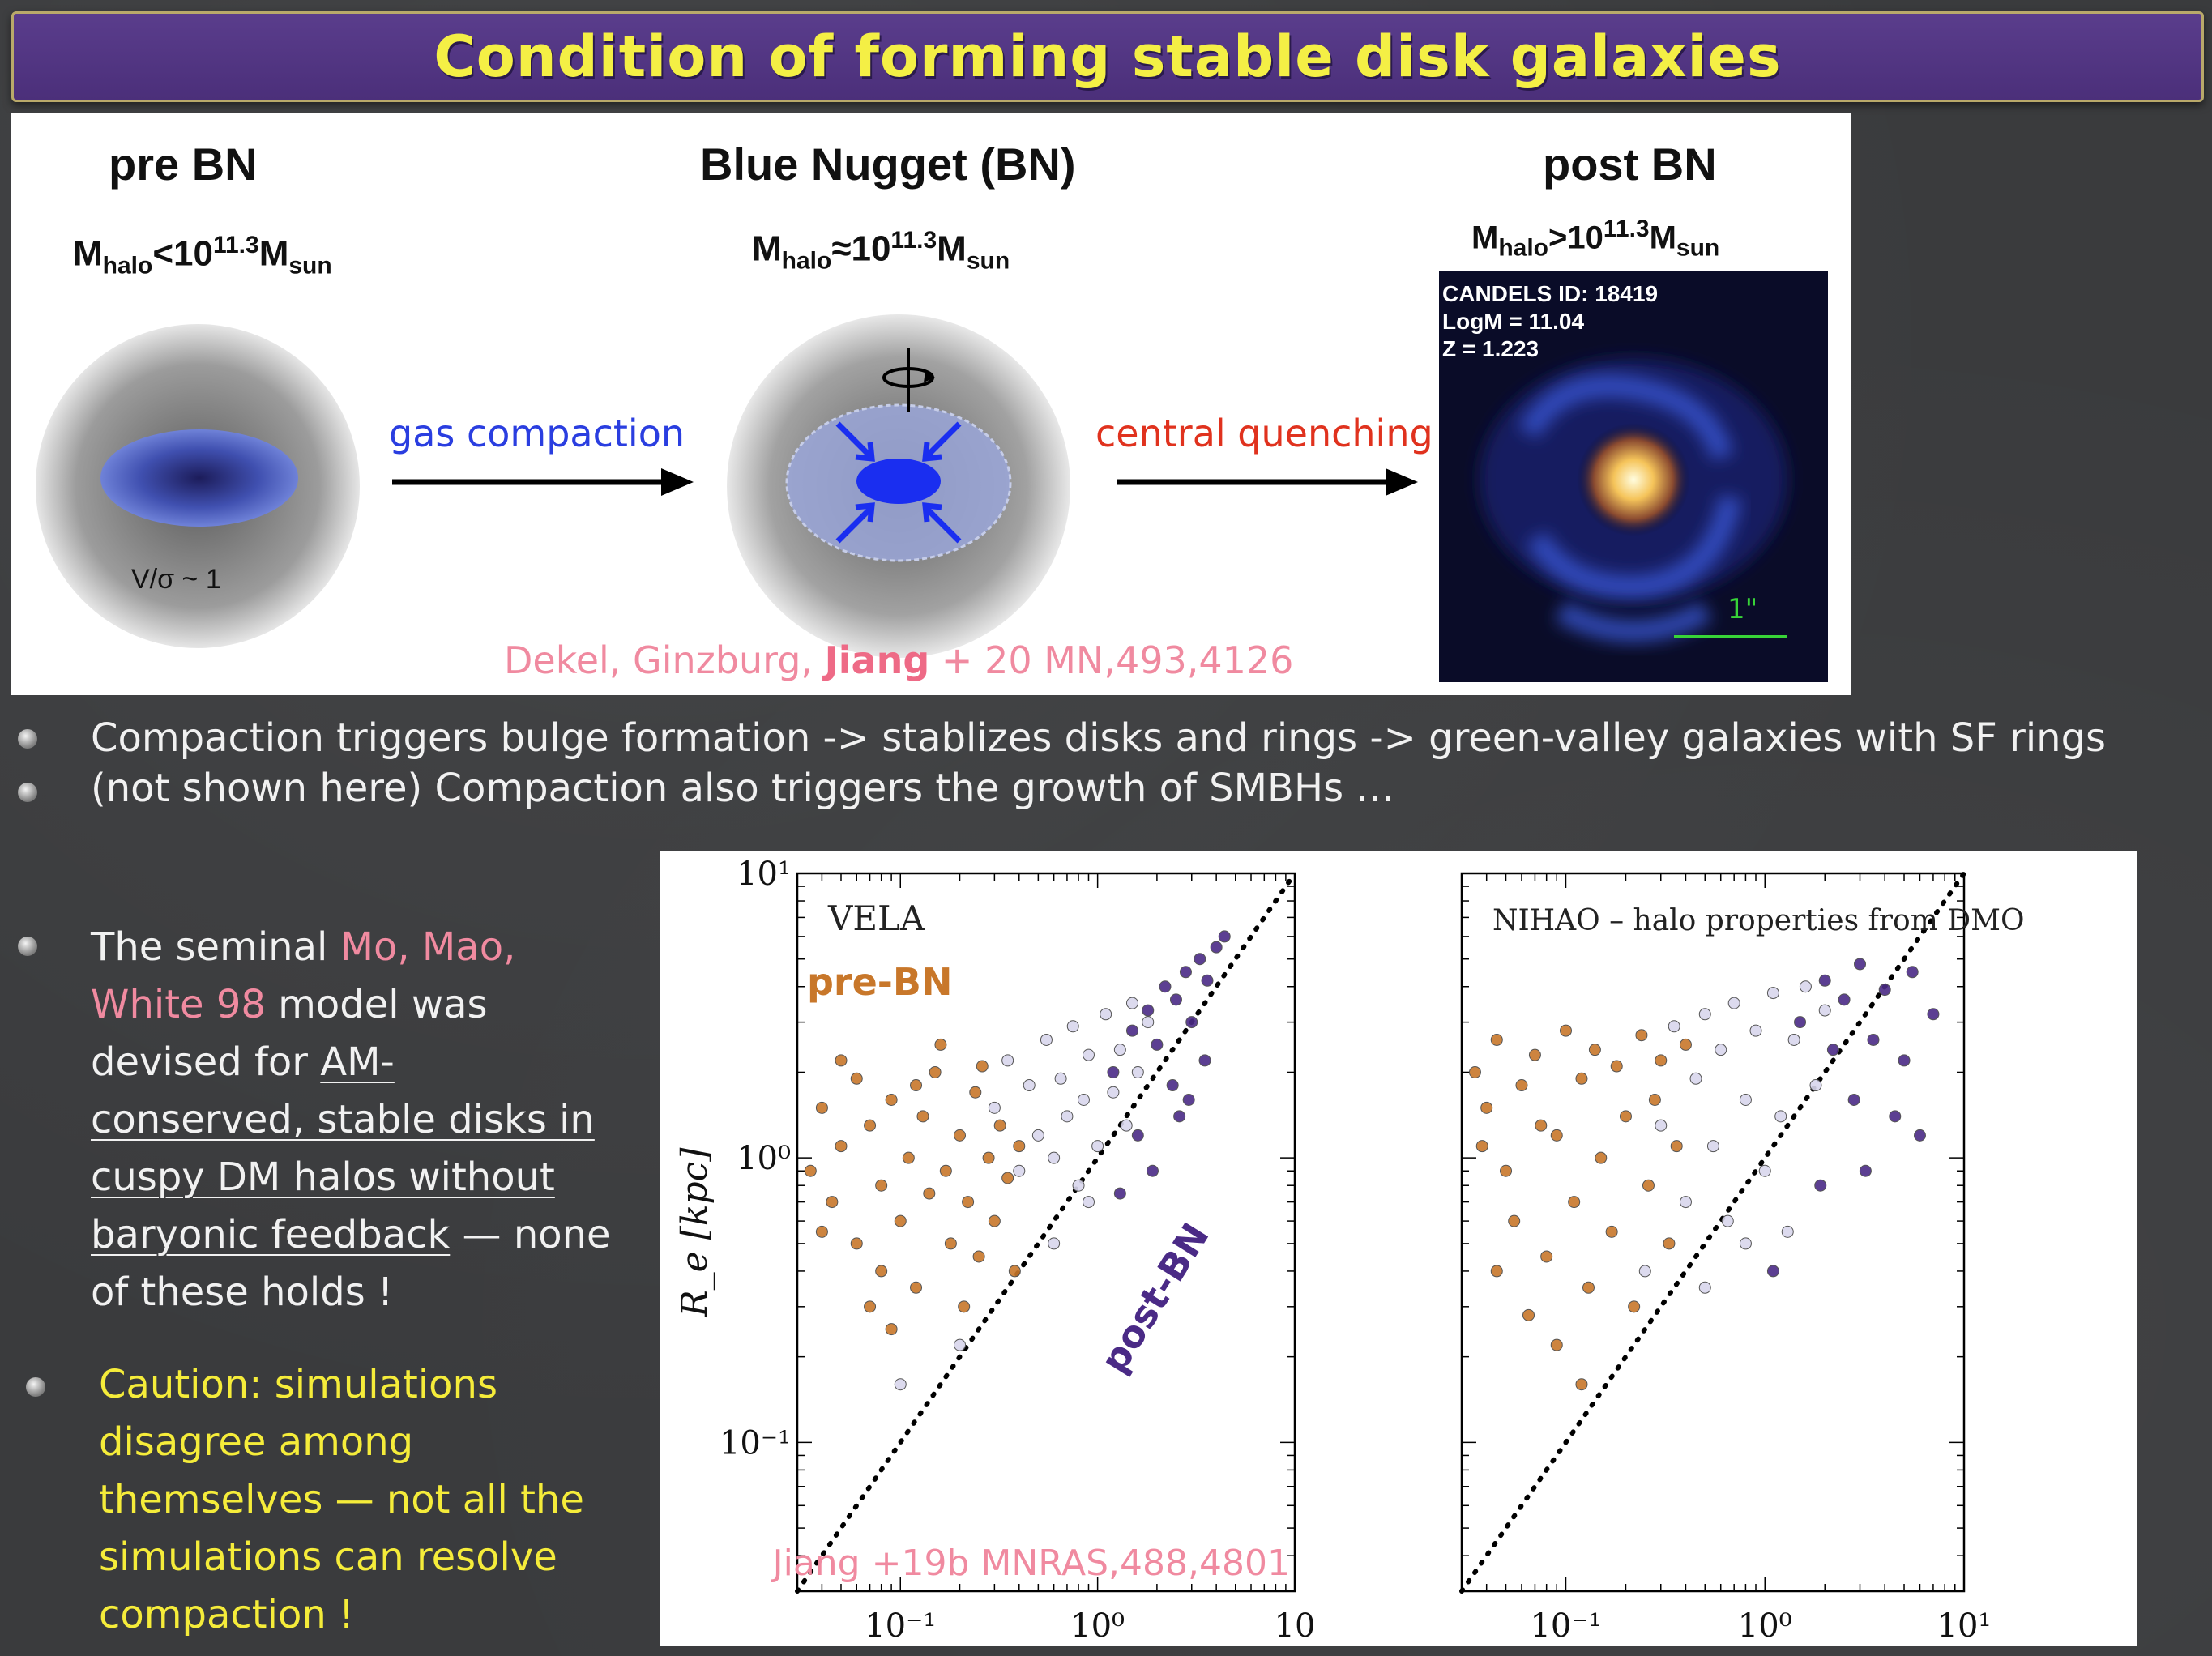 The image size is (2212, 1656). Describe the element at coordinates (915, 1187) in the screenshot. I see `series-pre-bn` at that location.